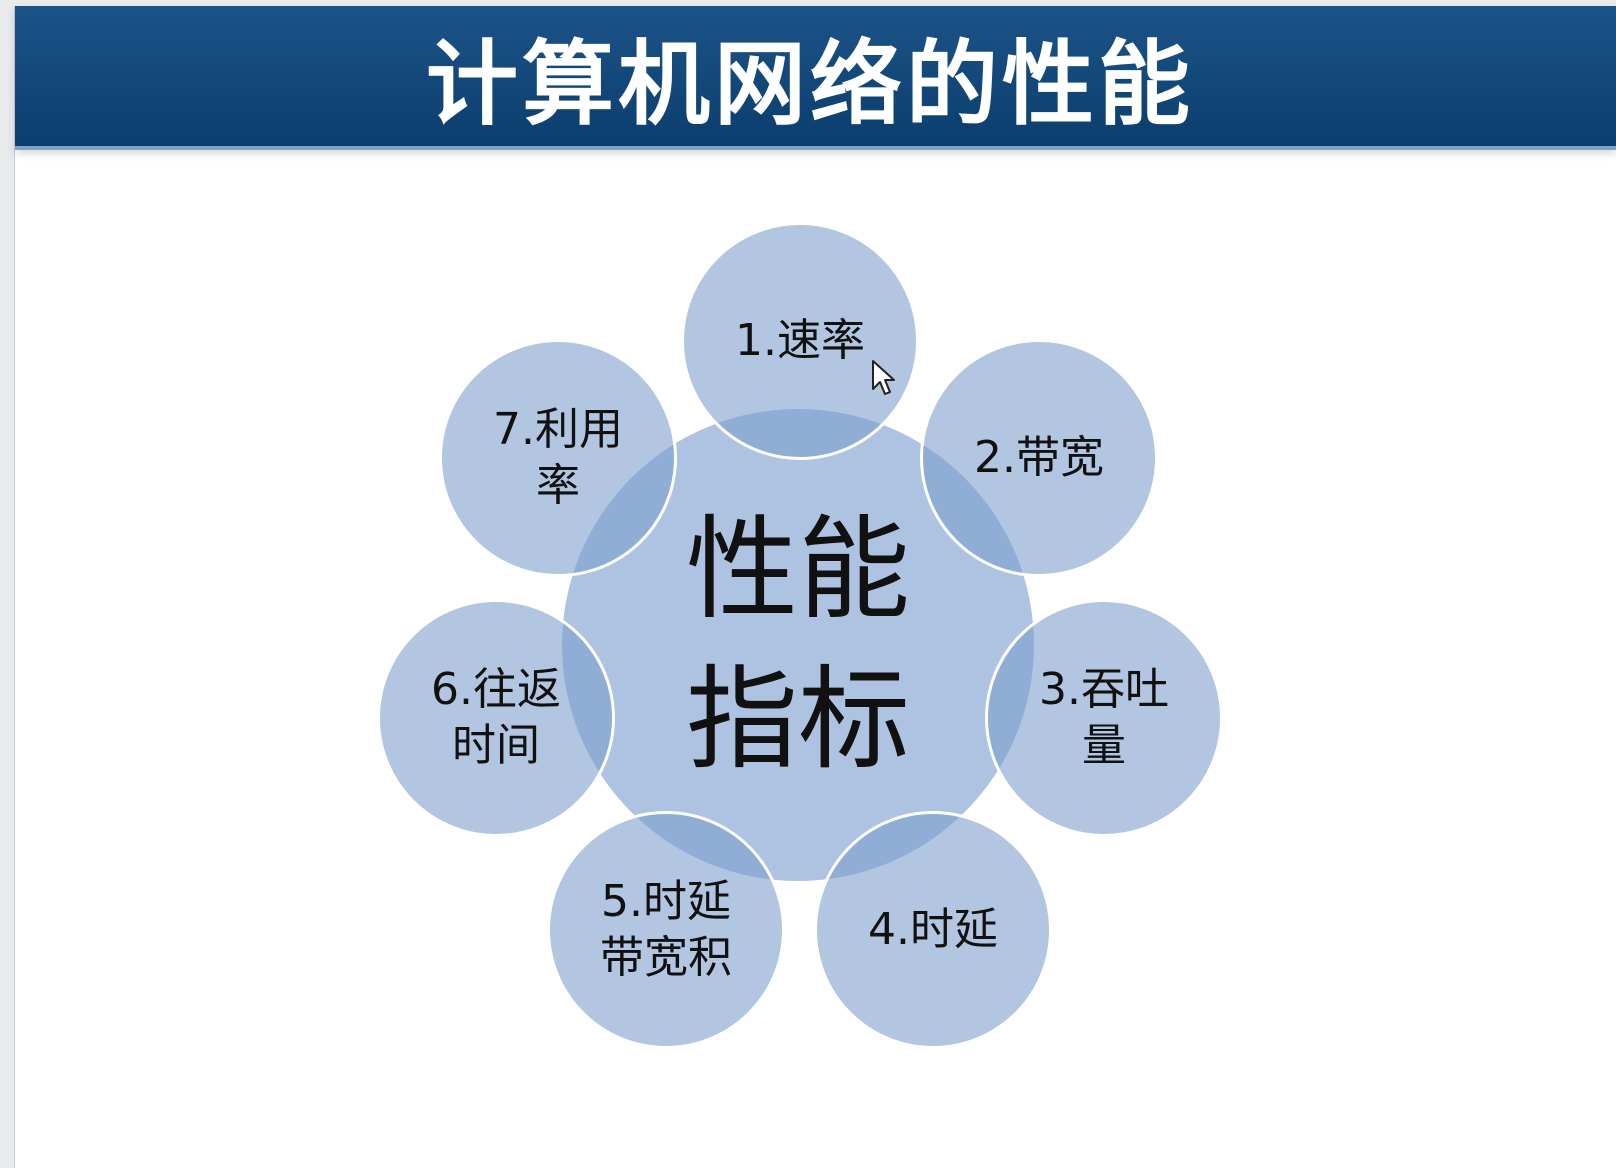 Image resolution: width=1616 pixels, height=1168 pixels. I want to click on item-label: 6.往返时间, so click(496, 717).